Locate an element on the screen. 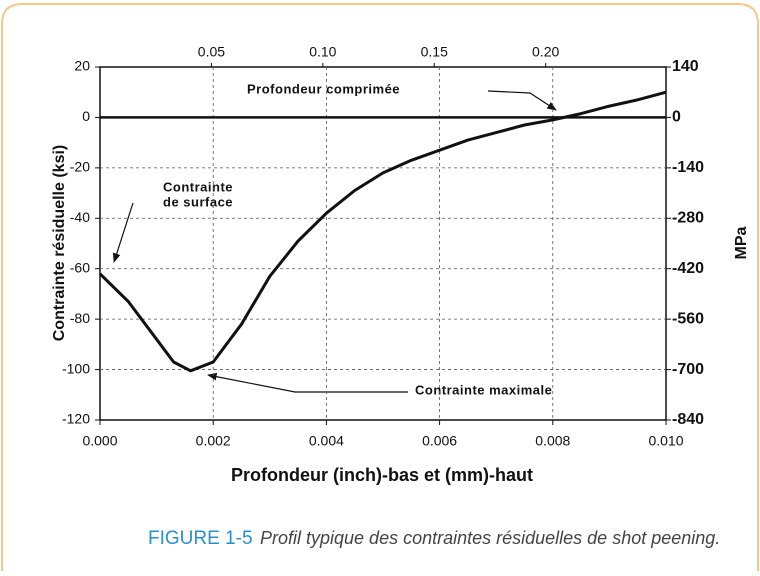 This screenshot has width=760, height=576. annotation: Contrainte is located at coordinates (198, 186).